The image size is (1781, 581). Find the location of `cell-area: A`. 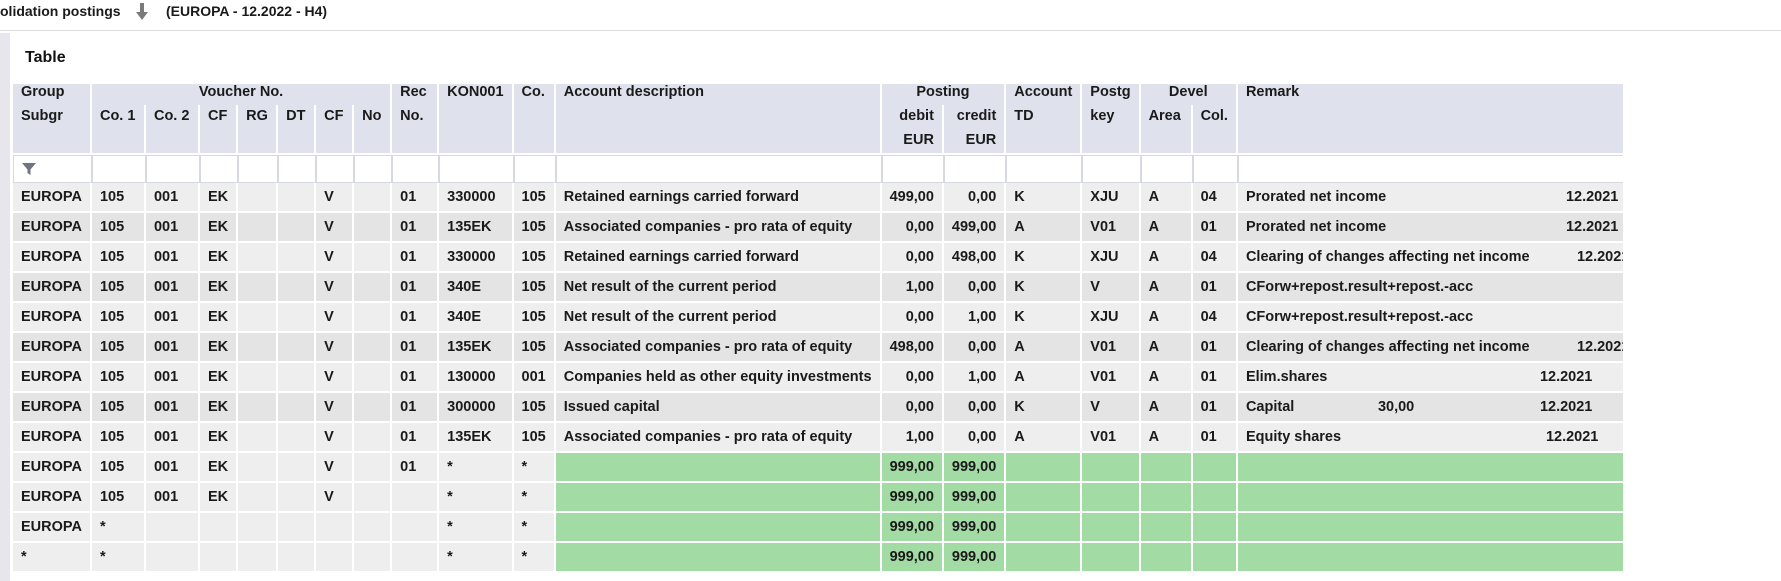

cell-area: A is located at coordinates (1166, 198).